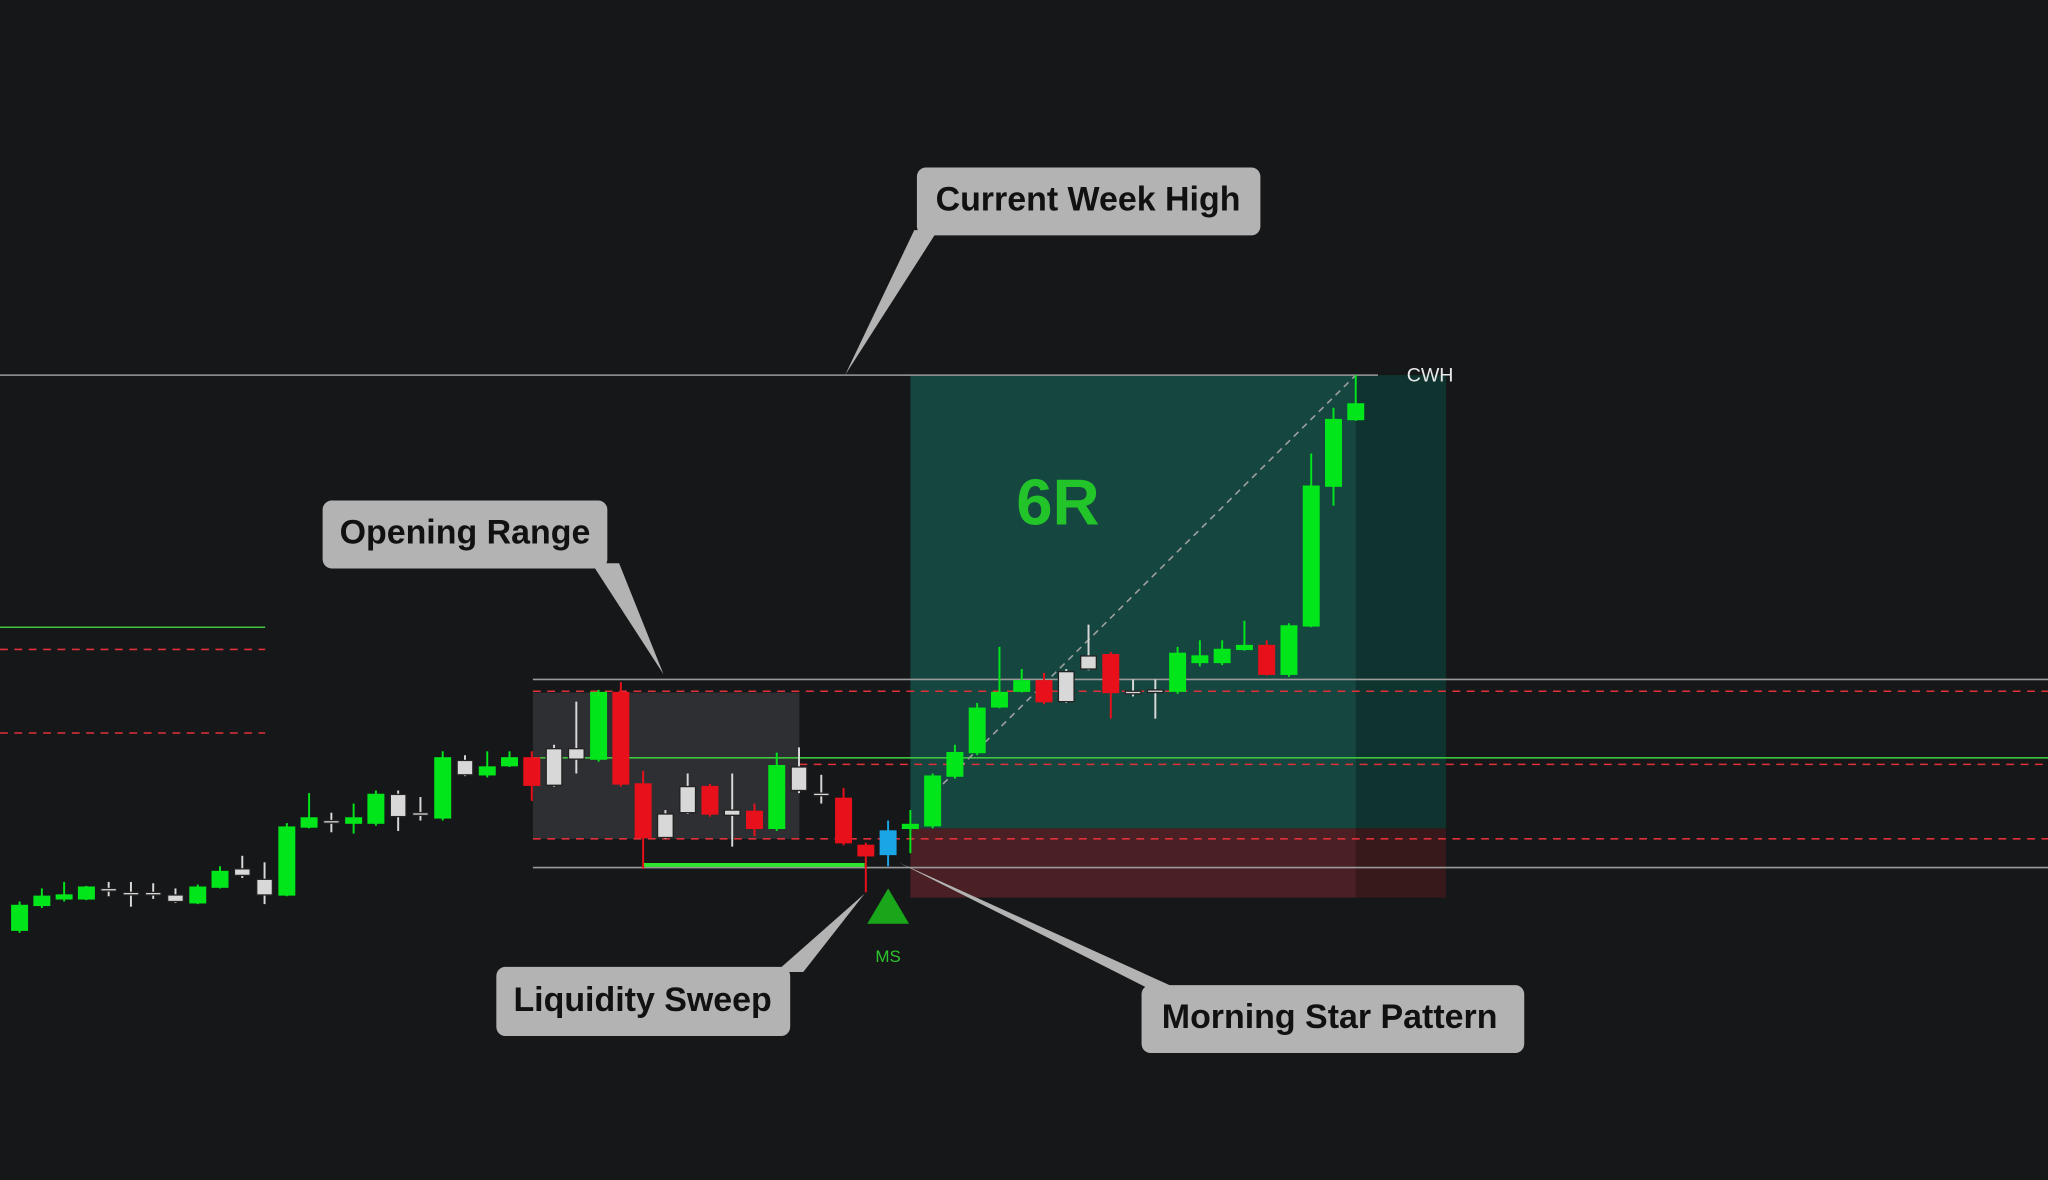 The image size is (2048, 1180). I want to click on callout-text: Opening Range, so click(465, 532).